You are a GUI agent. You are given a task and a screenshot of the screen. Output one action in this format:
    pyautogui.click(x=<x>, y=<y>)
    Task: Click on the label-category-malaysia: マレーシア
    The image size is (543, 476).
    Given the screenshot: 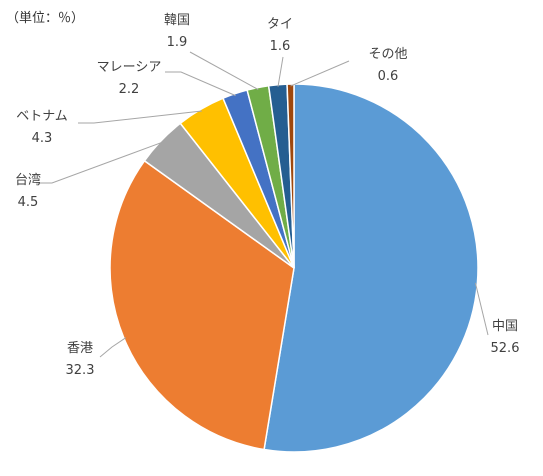 What is the action you would take?
    pyautogui.click(x=129, y=67)
    